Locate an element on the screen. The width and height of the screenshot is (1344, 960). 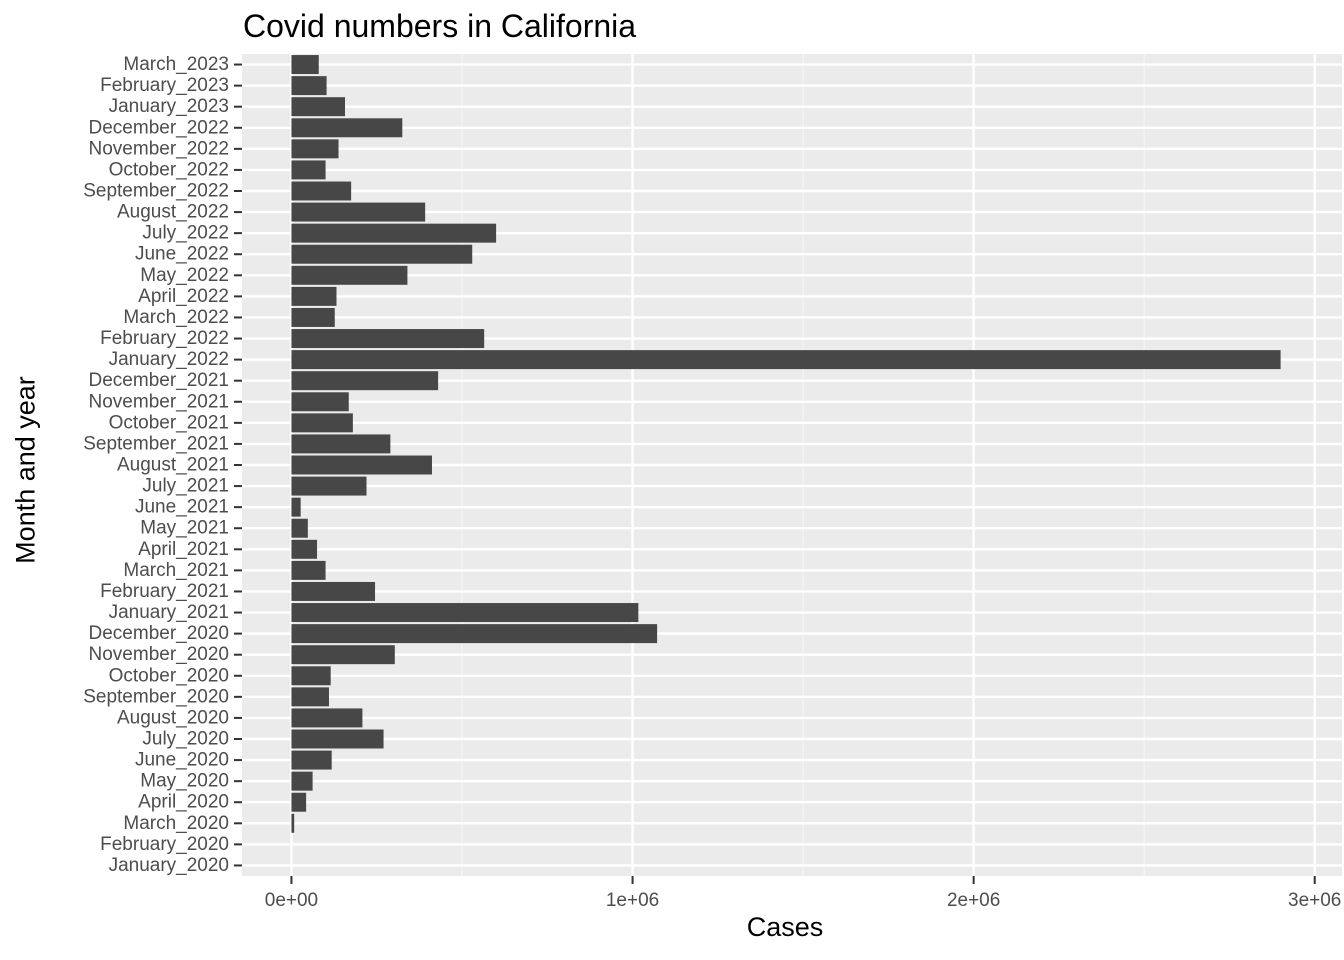
bar-january-2021 is located at coordinates (465, 613).